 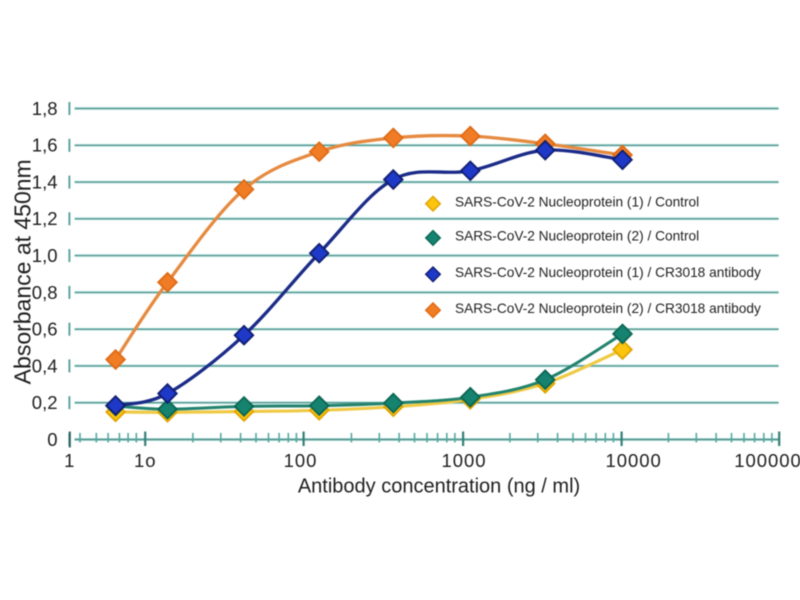 What do you see at coordinates (45, 255) in the screenshot?
I see `svg-text: 1,0` at bounding box center [45, 255].